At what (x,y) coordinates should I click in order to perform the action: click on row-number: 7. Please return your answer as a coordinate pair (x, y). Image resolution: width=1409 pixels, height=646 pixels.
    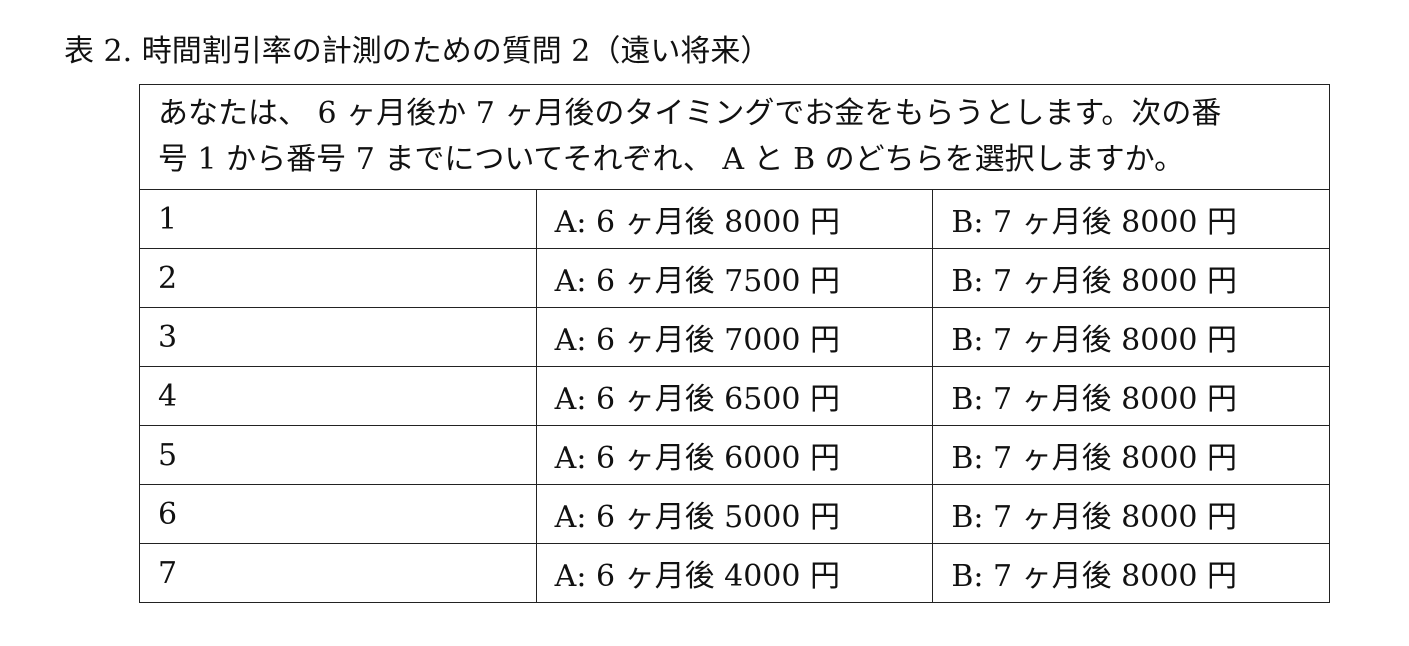
    Looking at the image, I should click on (338, 573).